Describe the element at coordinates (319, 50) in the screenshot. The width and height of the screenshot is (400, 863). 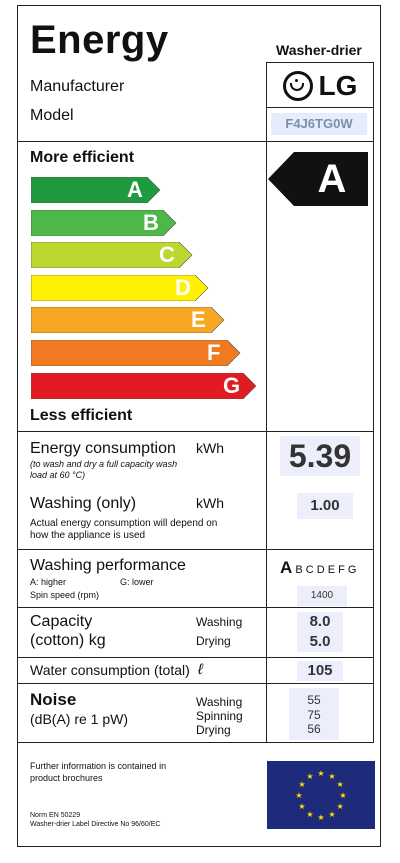
I see `appliance-type: Washer-drier` at that location.